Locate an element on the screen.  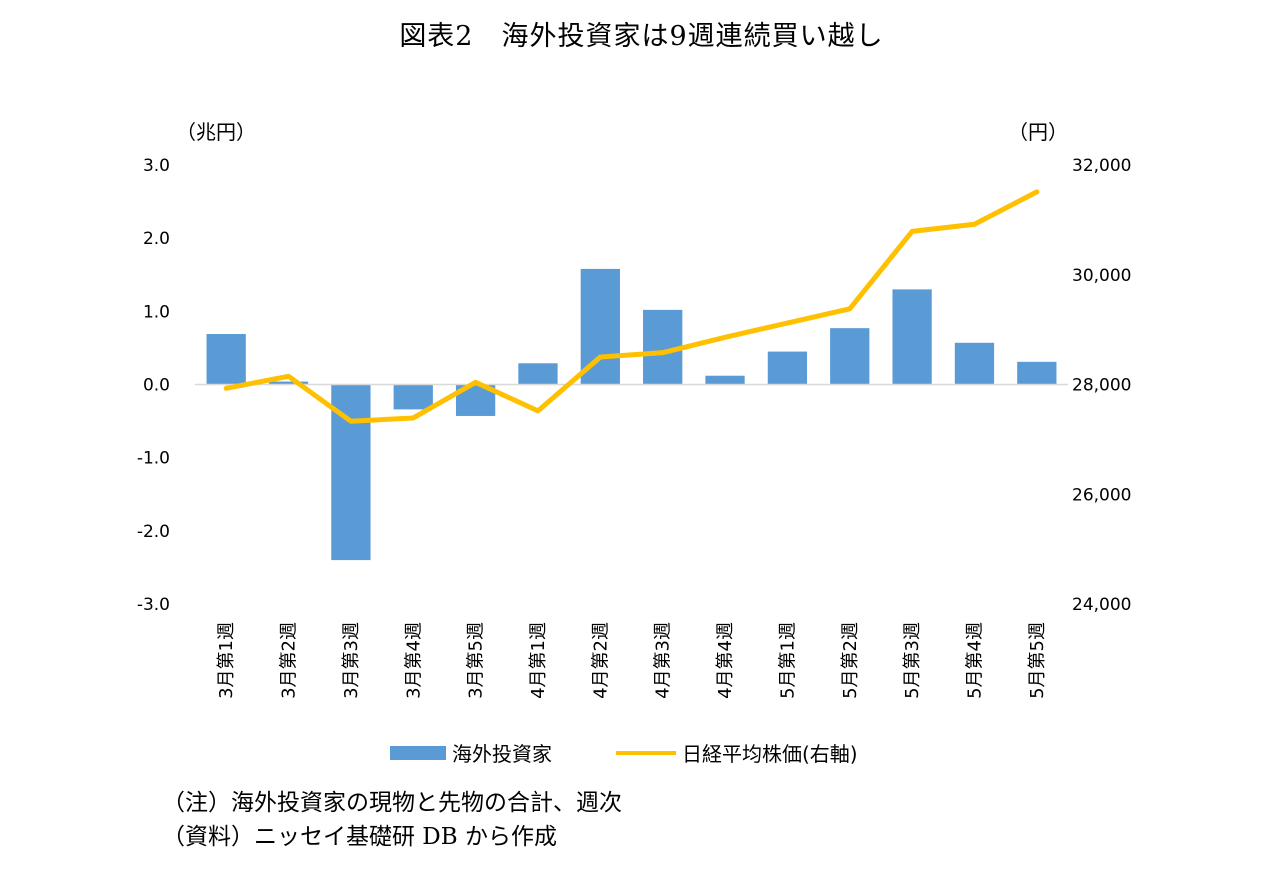
right-axis-tick: 26,000 is located at coordinates (1101, 495).